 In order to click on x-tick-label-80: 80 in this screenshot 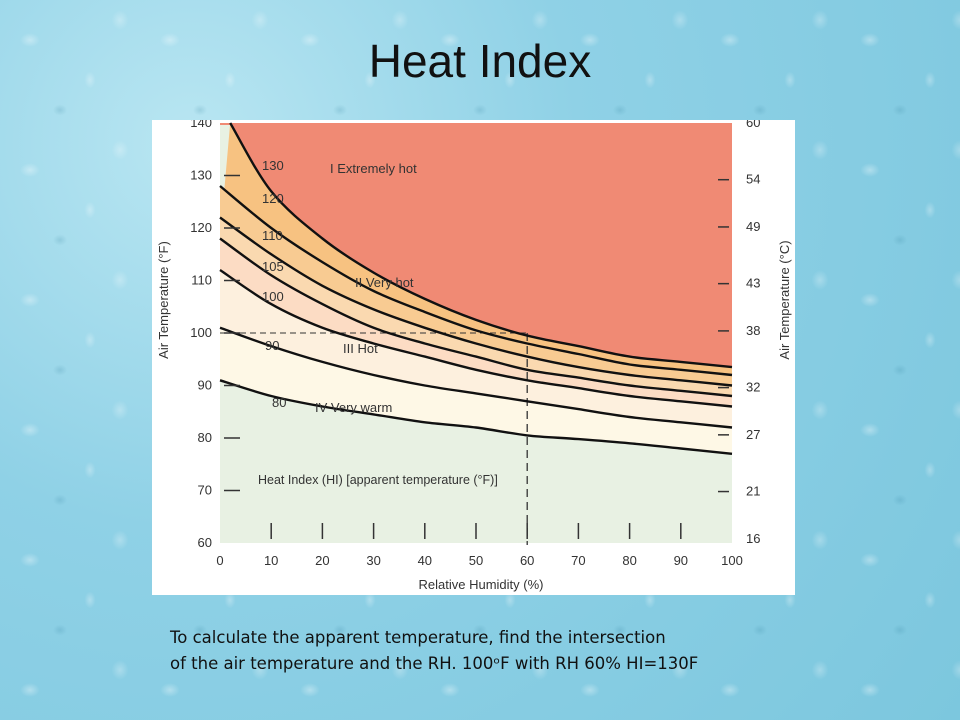, I will do `click(629, 560)`.